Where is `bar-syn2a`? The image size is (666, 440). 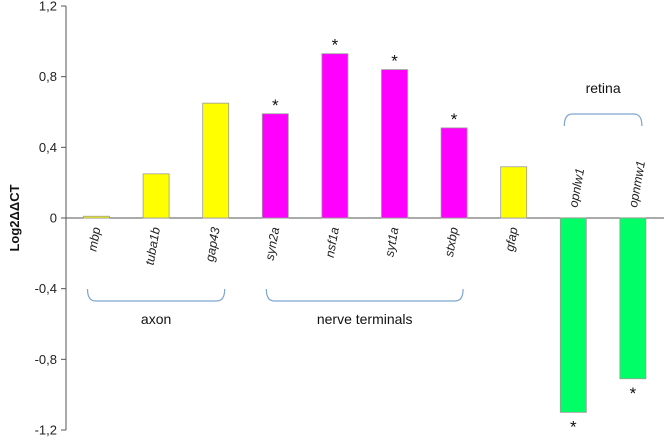
bar-syn2a is located at coordinates (275, 166).